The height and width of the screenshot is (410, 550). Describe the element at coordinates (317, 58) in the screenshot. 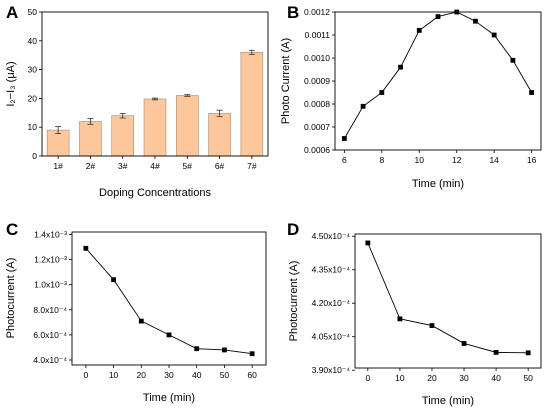

I see `y-tick-label: 0.0010` at that location.